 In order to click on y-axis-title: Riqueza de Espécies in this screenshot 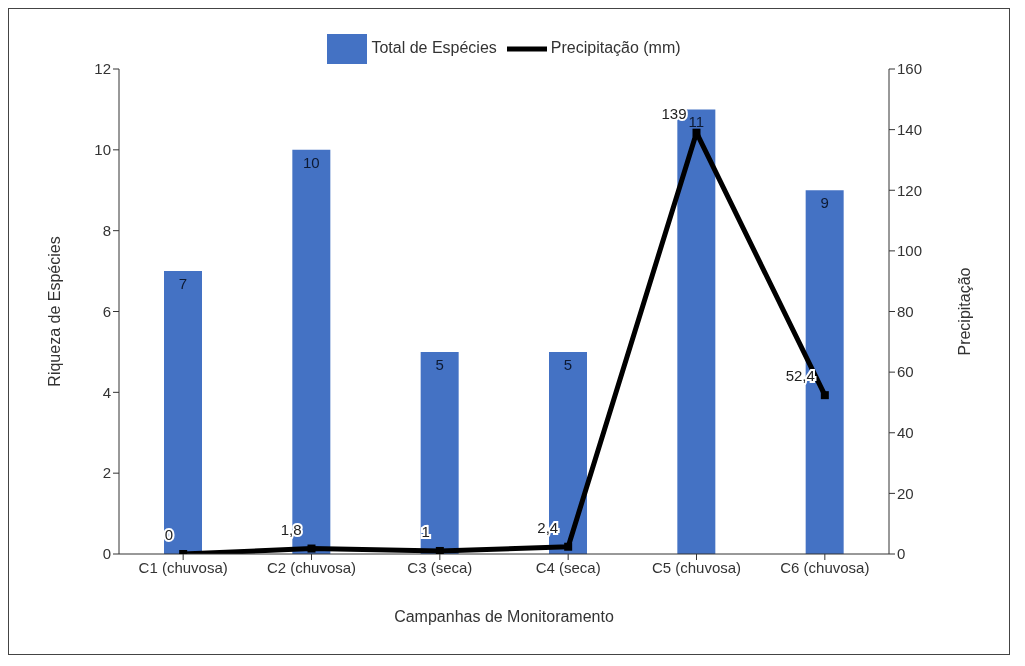, I will do `click(54, 311)`.